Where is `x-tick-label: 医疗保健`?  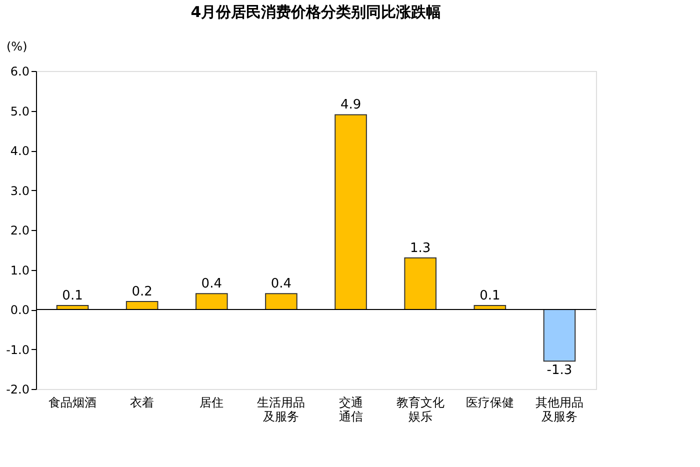 x-tick-label: 医疗保健 is located at coordinates (490, 403).